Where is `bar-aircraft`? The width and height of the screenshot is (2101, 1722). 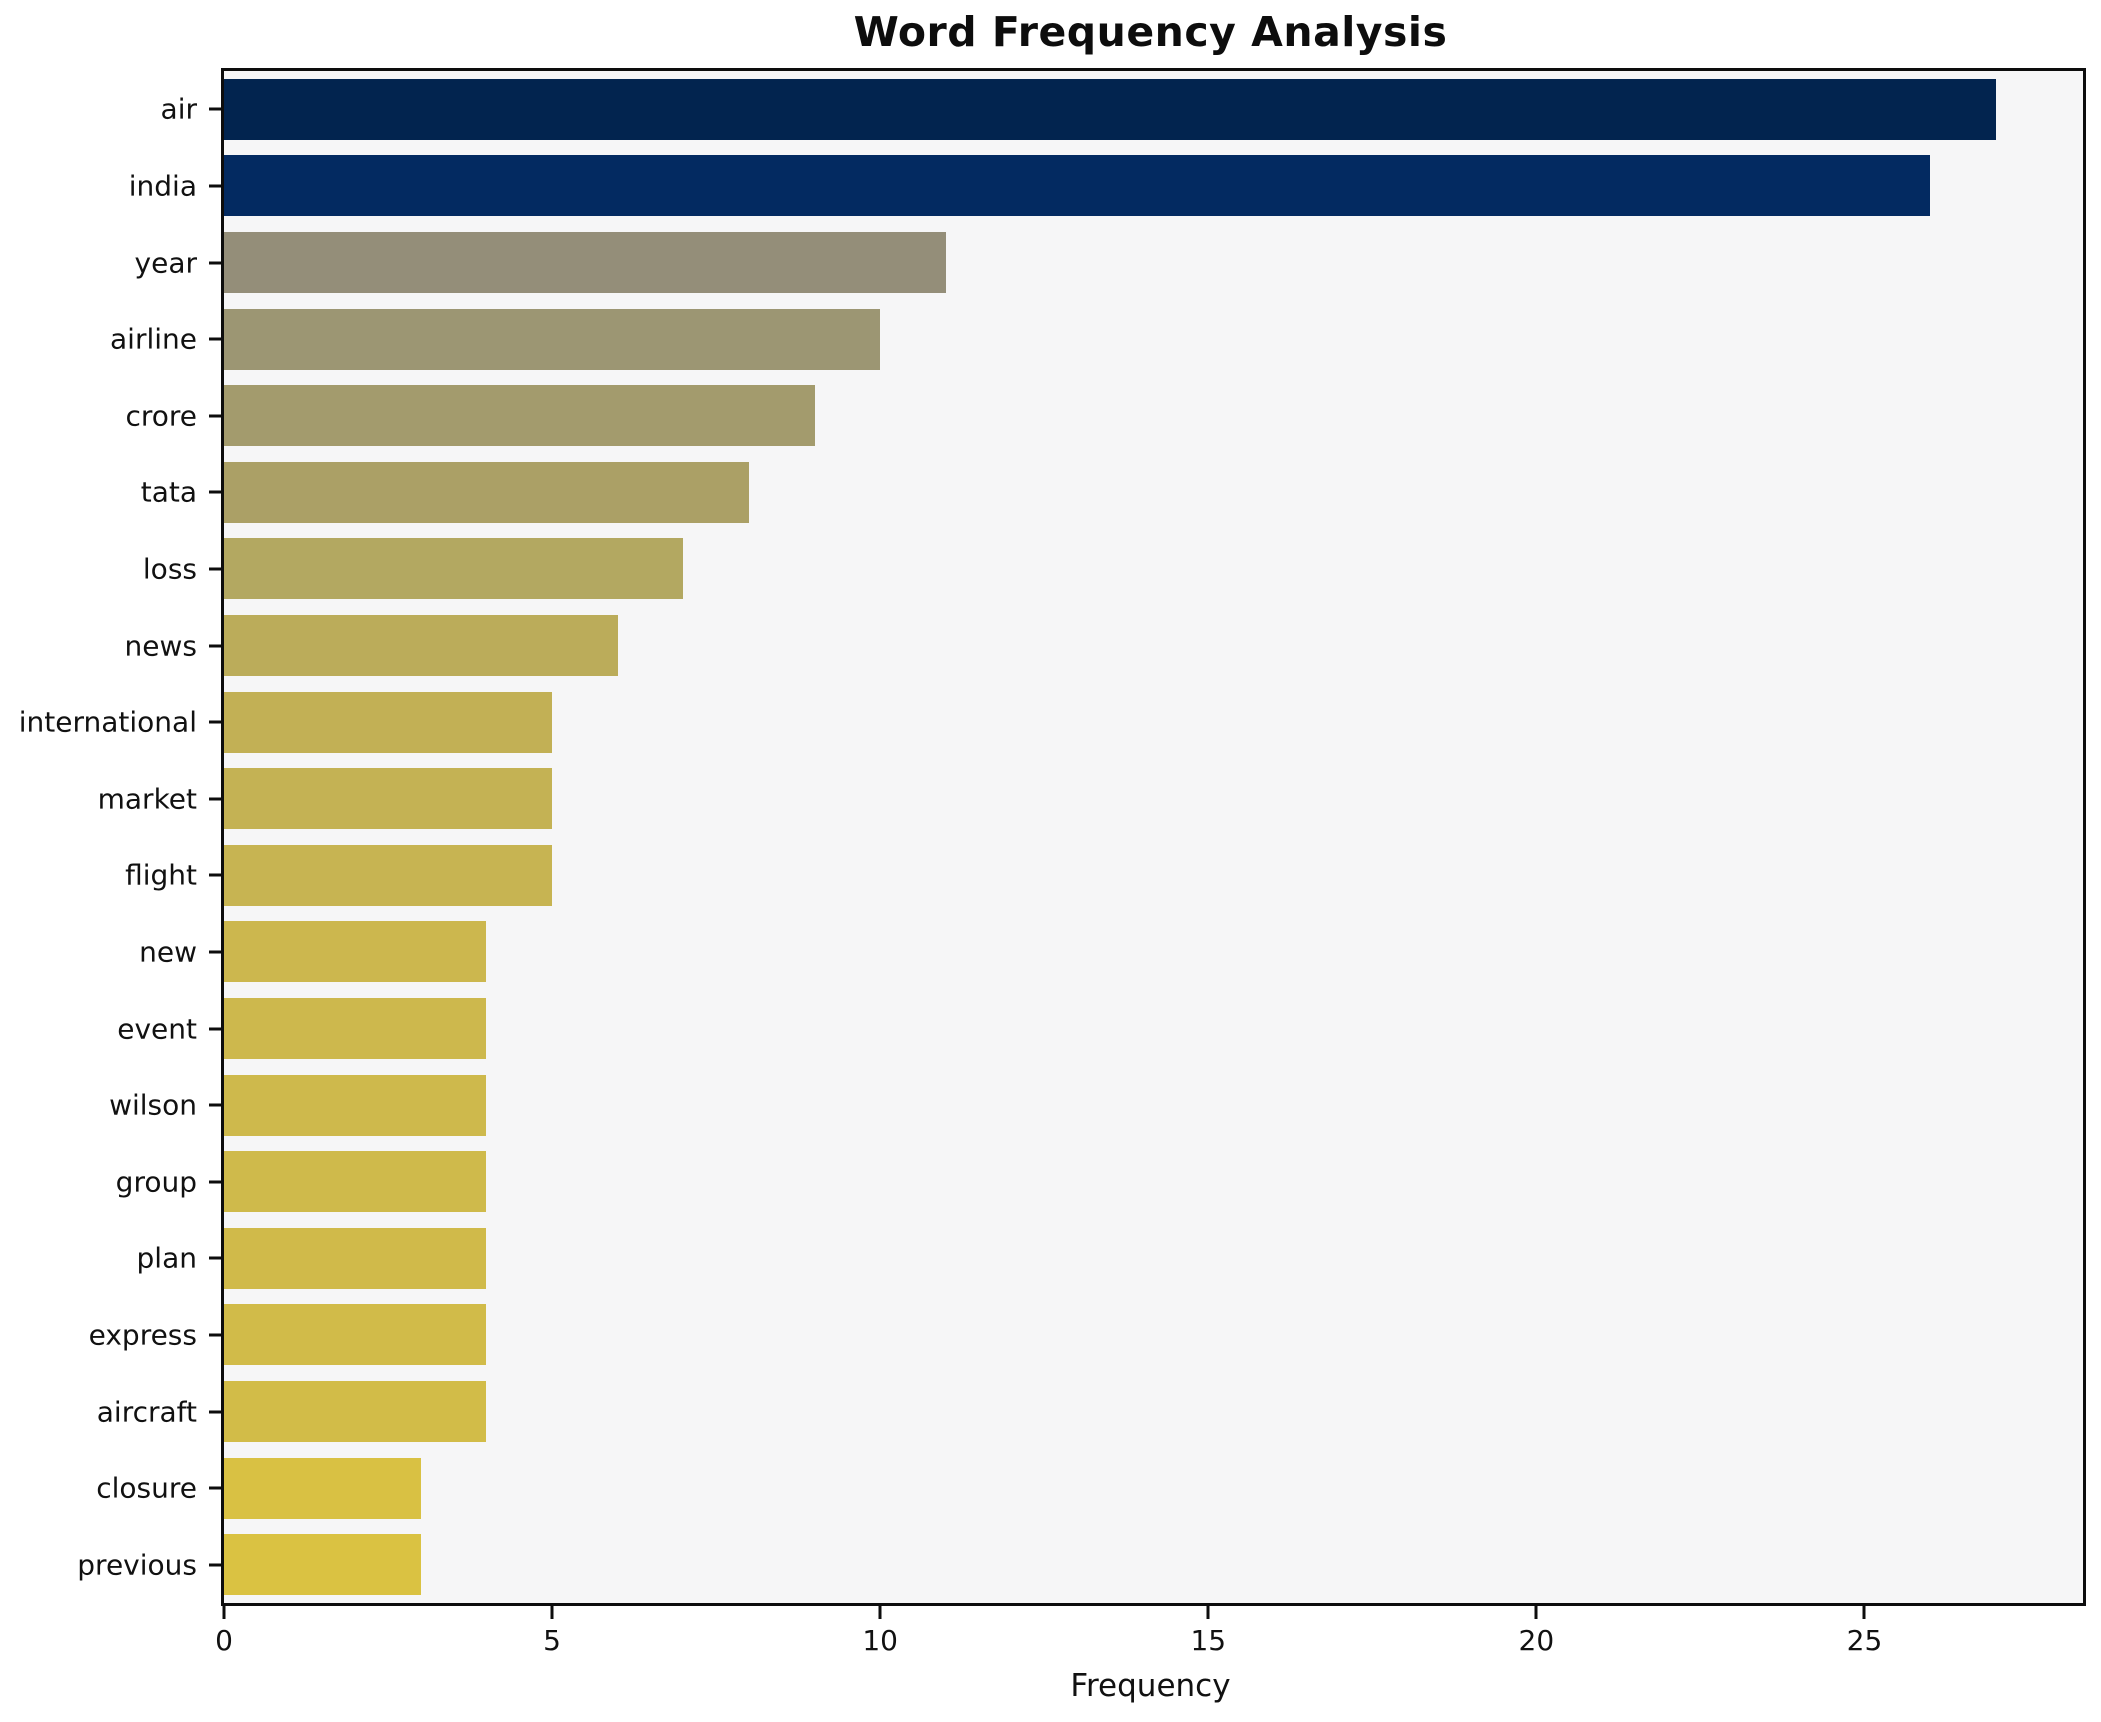 bar-aircraft is located at coordinates (355, 1411).